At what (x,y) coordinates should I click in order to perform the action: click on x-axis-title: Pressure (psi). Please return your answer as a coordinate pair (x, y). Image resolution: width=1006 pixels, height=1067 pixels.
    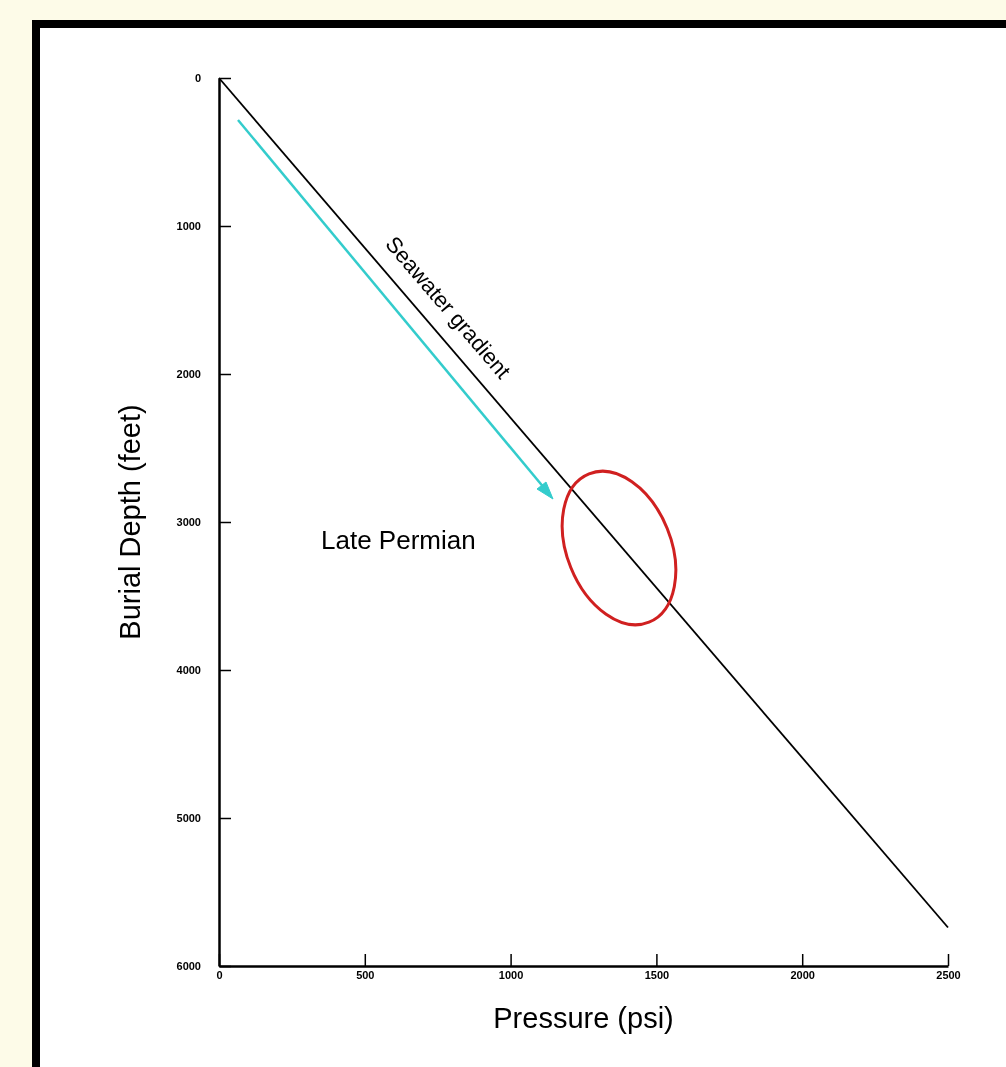
    Looking at the image, I should click on (583, 1018).